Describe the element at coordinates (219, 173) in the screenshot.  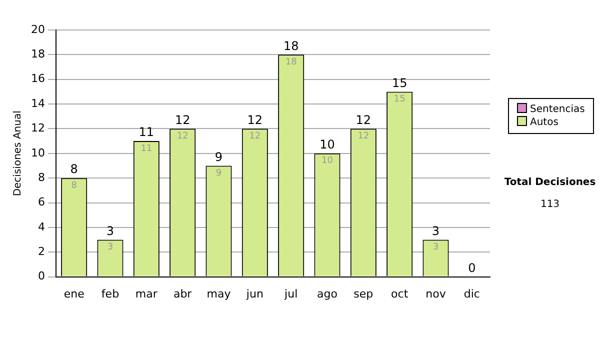
I see `data-label: 9` at that location.